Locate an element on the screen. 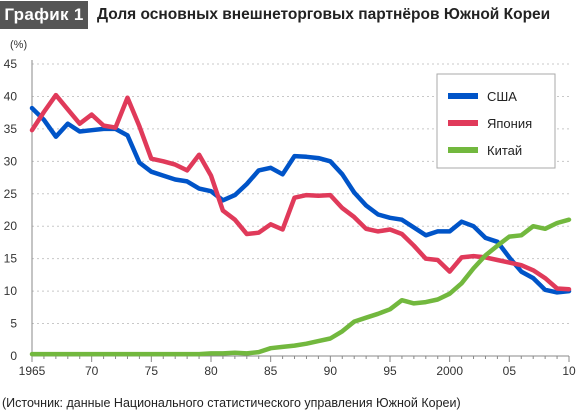  legend-label: Китай is located at coordinates (504, 150).